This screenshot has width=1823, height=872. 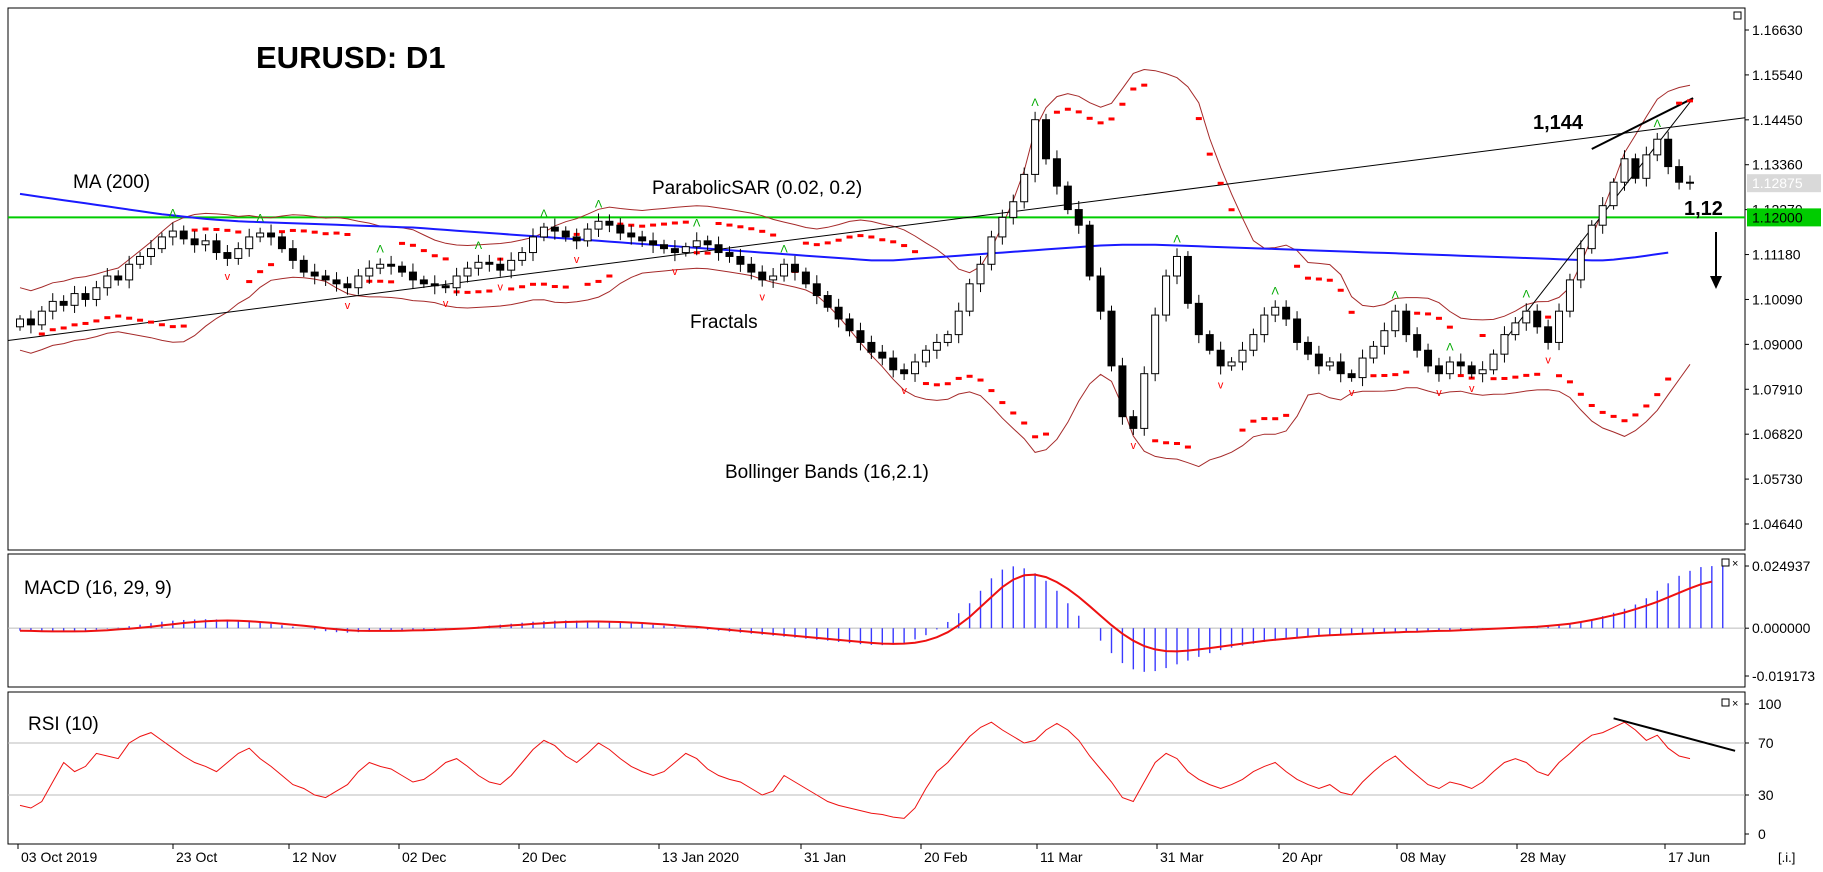 I want to click on x-tick-label: 03 Oct 2019, so click(x=59, y=857).